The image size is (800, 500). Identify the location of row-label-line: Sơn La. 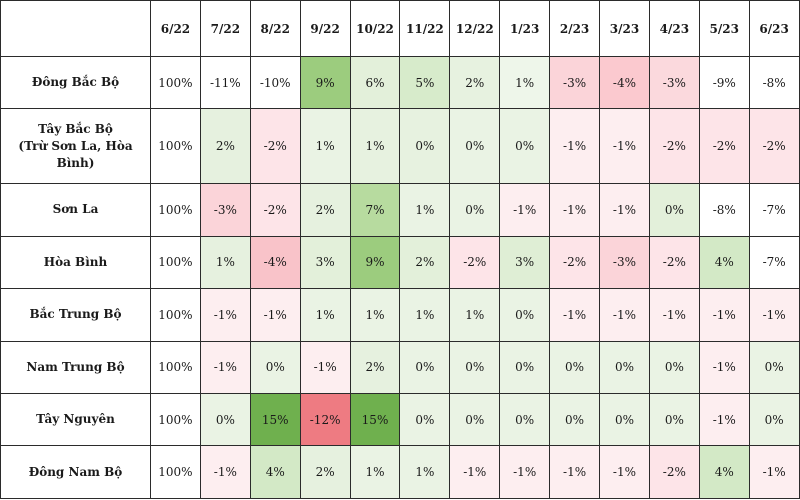
(75, 209).